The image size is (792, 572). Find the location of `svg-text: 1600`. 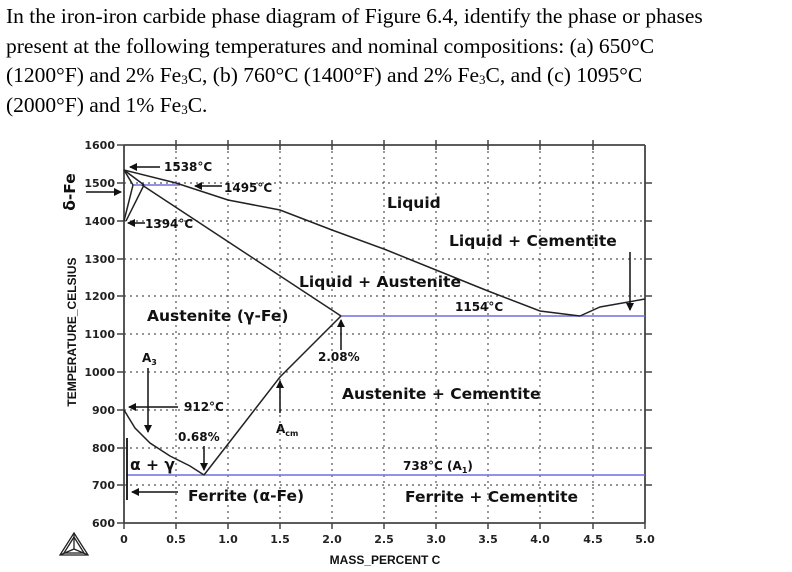

svg-text: 1600 is located at coordinates (99, 145).